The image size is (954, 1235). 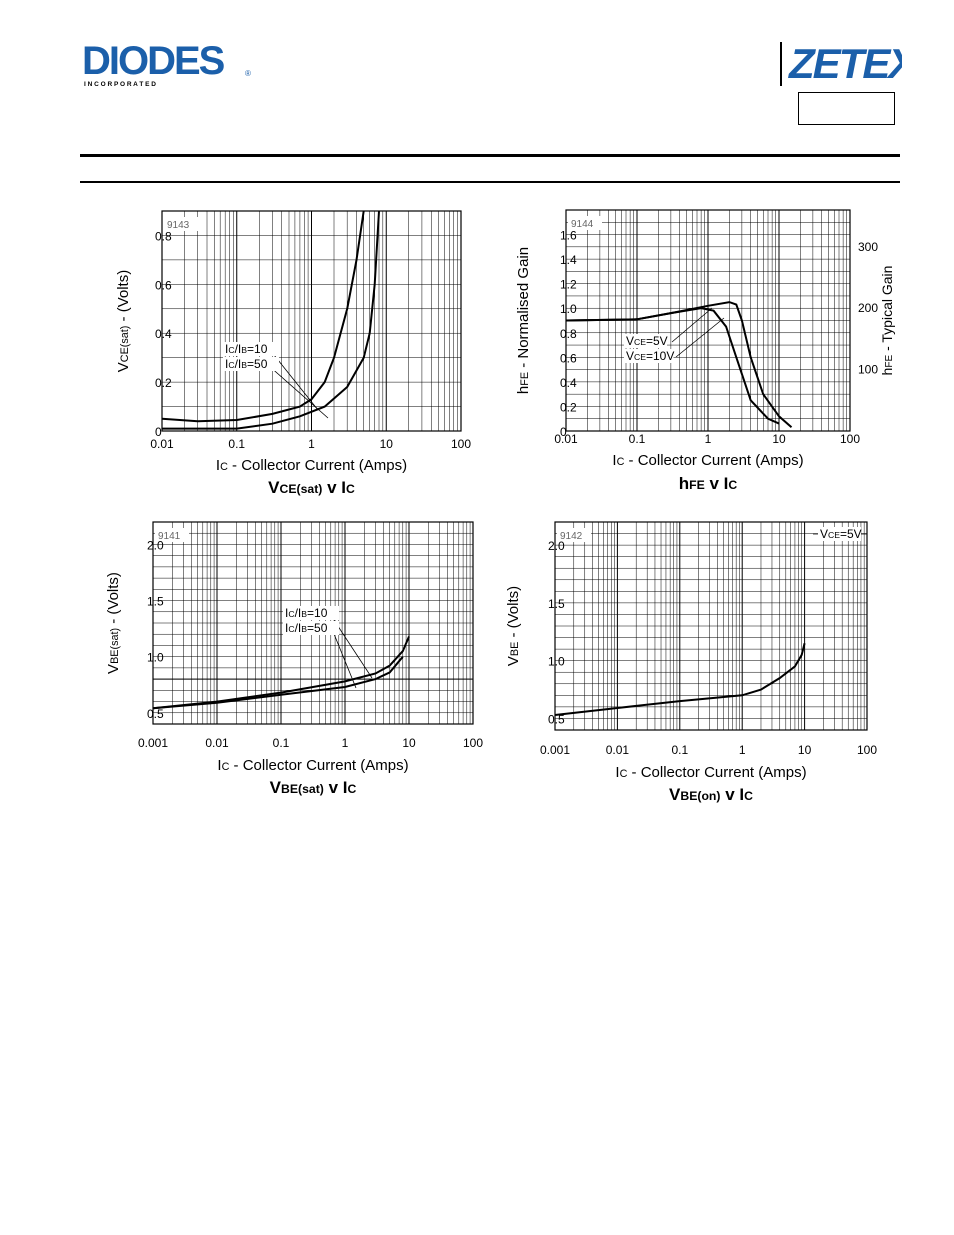 What do you see at coordinates (568, 236) in the screenshot?
I see `y-tick-label: 1.6` at bounding box center [568, 236].